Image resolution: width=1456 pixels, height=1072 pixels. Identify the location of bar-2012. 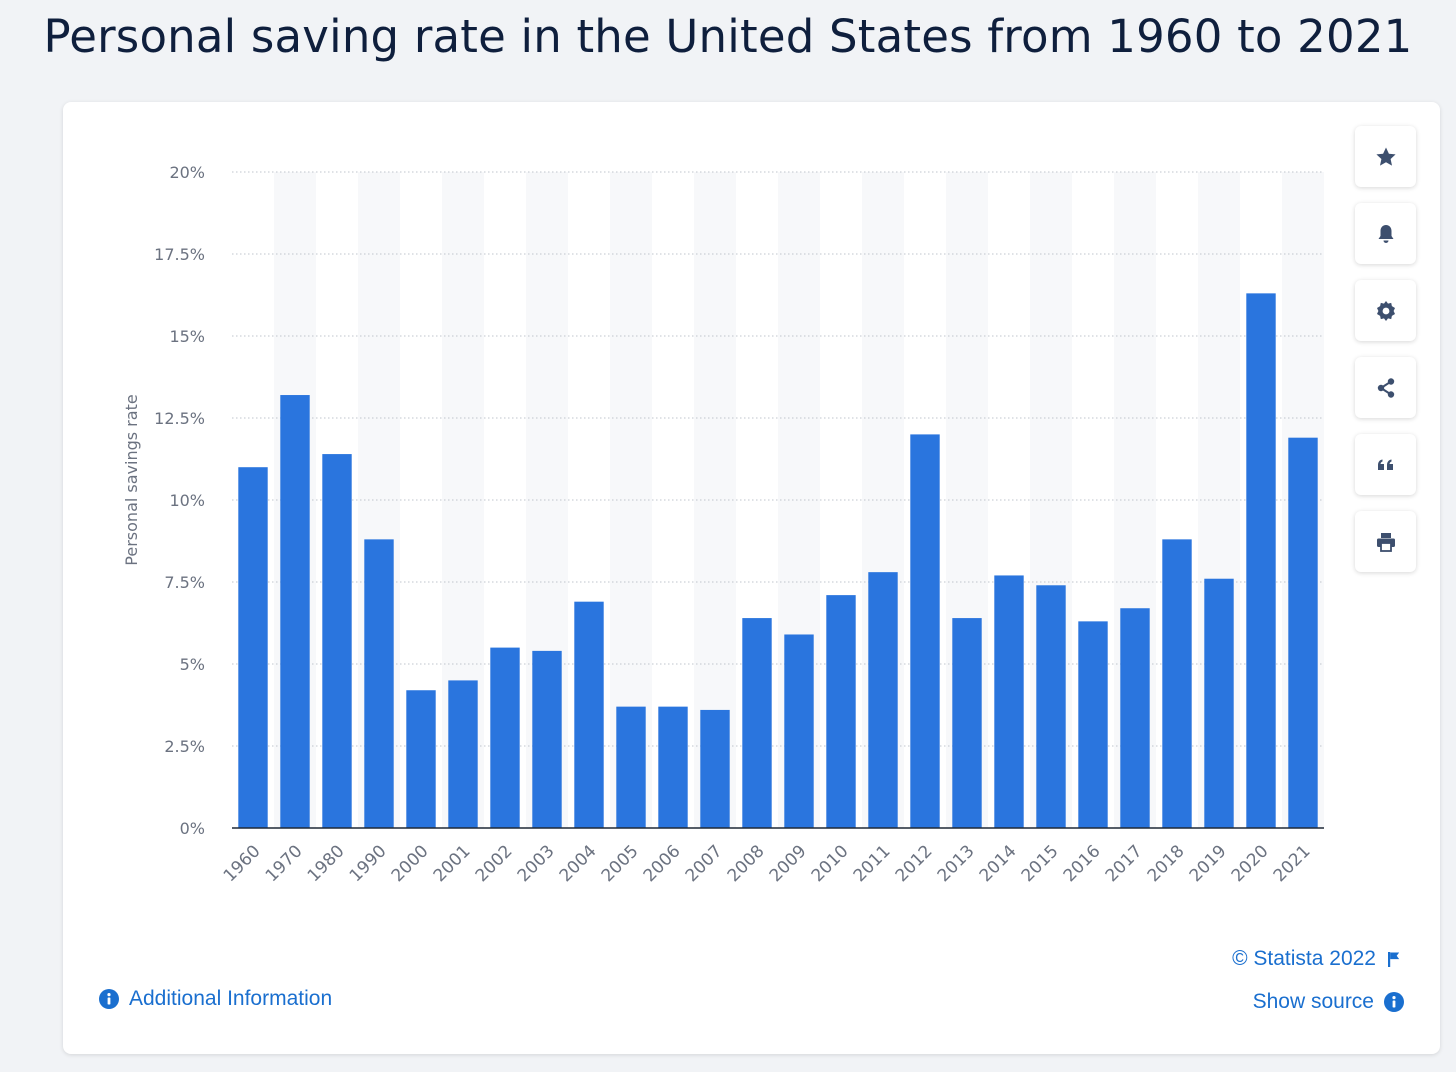
(925, 631).